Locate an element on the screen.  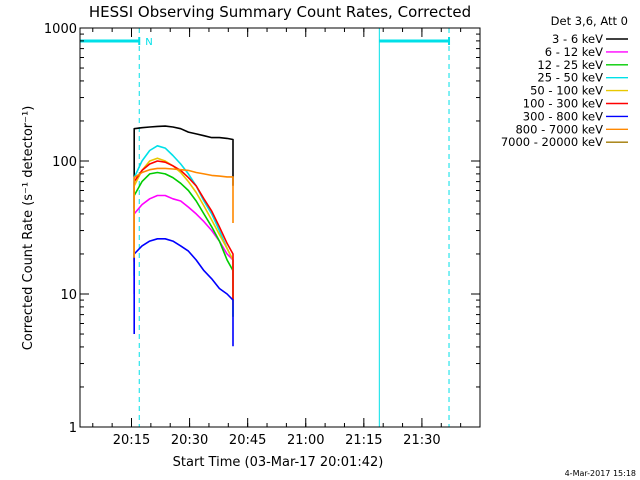
attenuator-flag-label: N is located at coordinates (148, 42).